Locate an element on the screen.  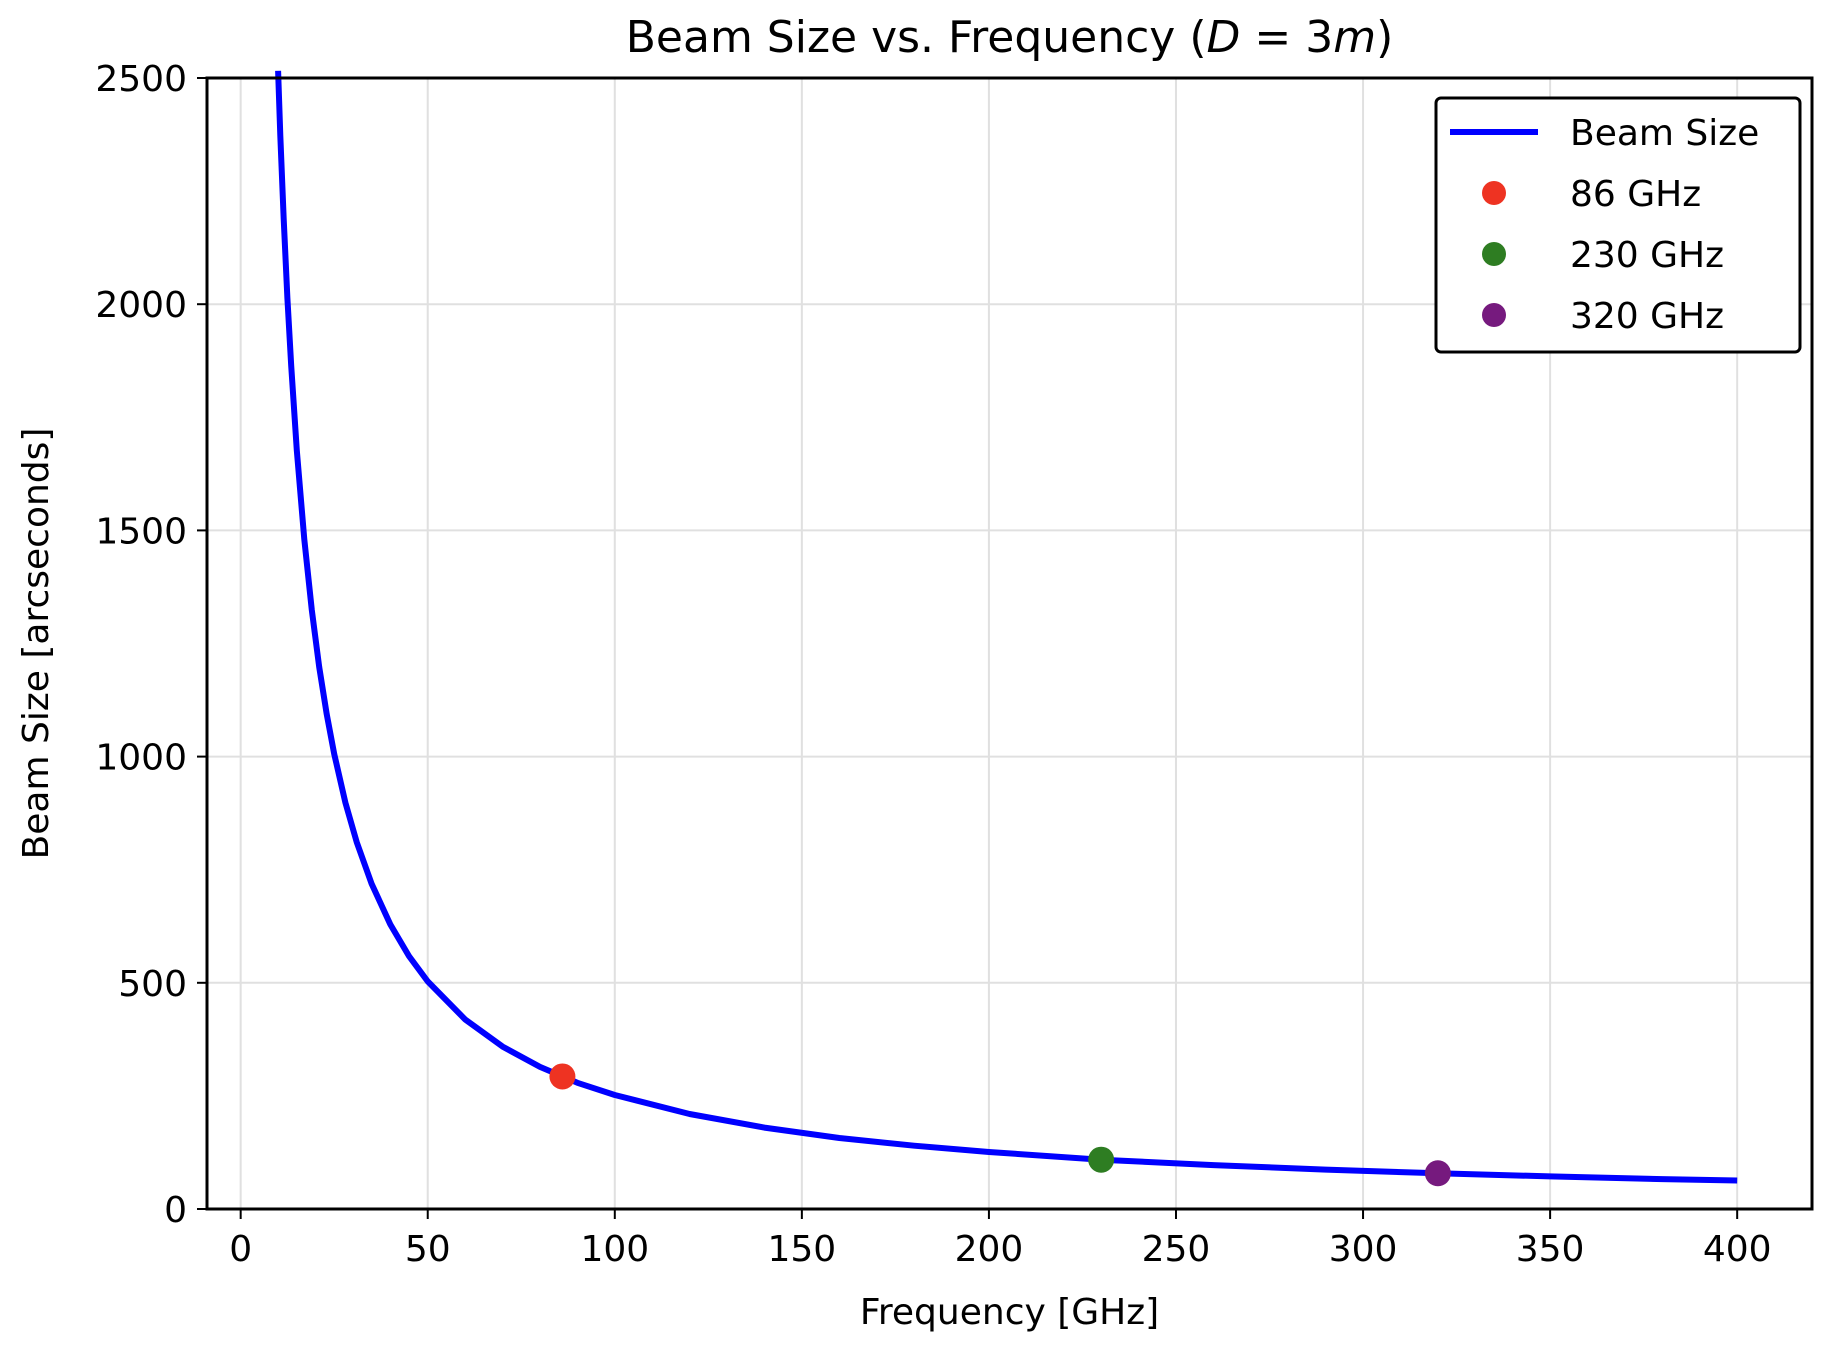
legend-marker-320ghz is located at coordinates (1494, 315).